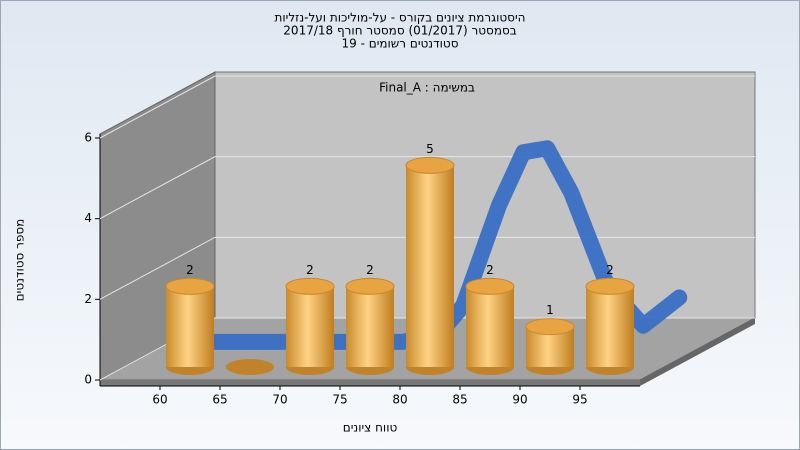 The width and height of the screenshot is (800, 450). Describe the element at coordinates (88, 138) in the screenshot. I see `y-tick-label: 6` at that location.